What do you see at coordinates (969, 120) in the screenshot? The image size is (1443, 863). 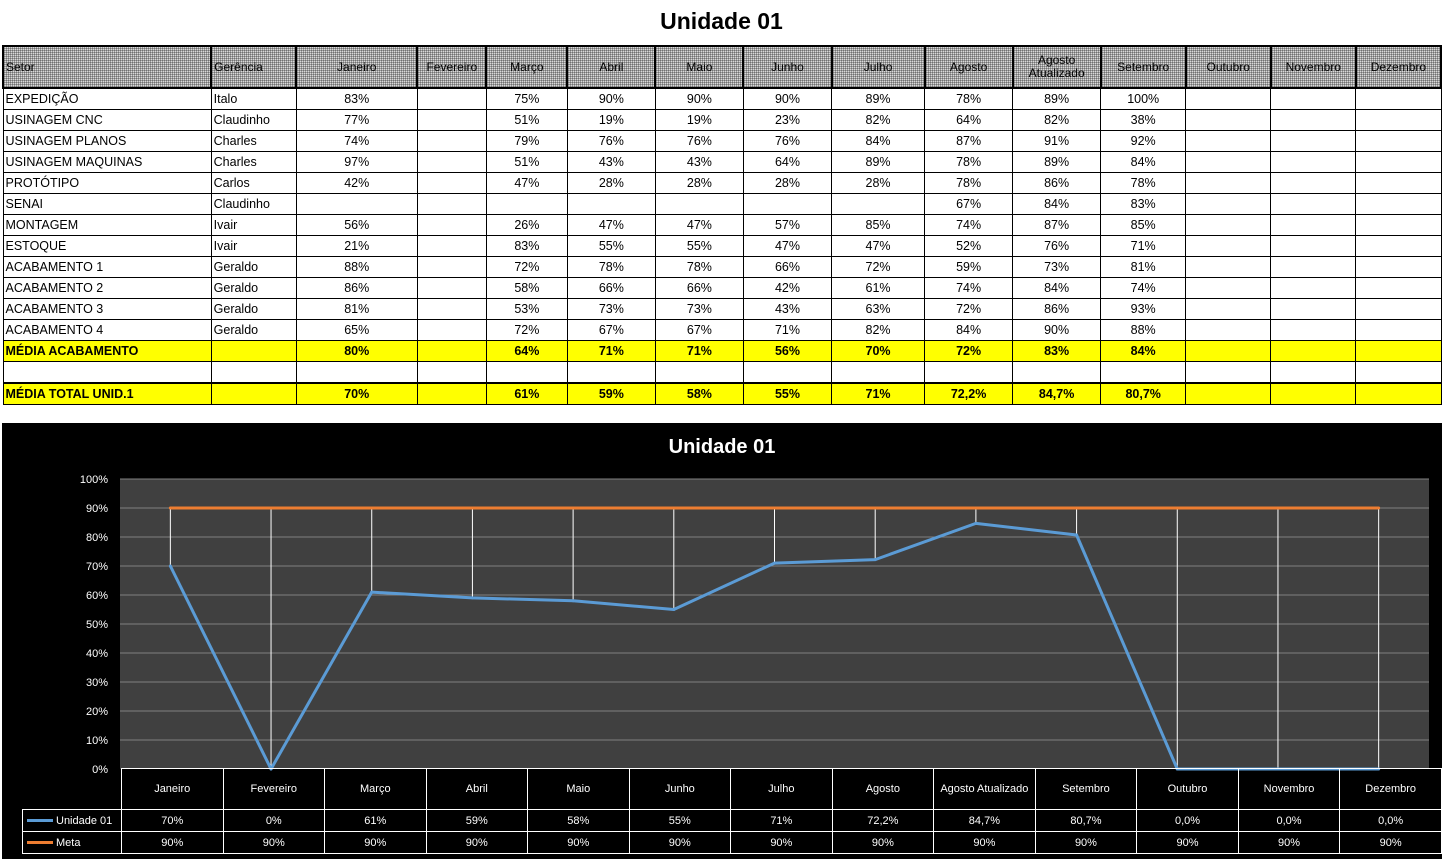 I see `table-cell: 64%` at bounding box center [969, 120].